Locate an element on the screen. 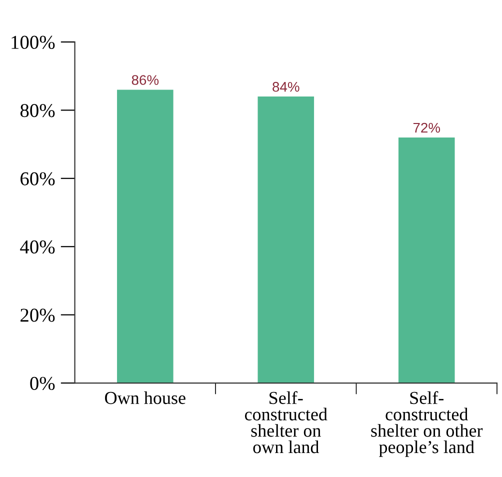 Image resolution: width=502 pixels, height=477 pixels. data-label: 72% is located at coordinates (426, 127).